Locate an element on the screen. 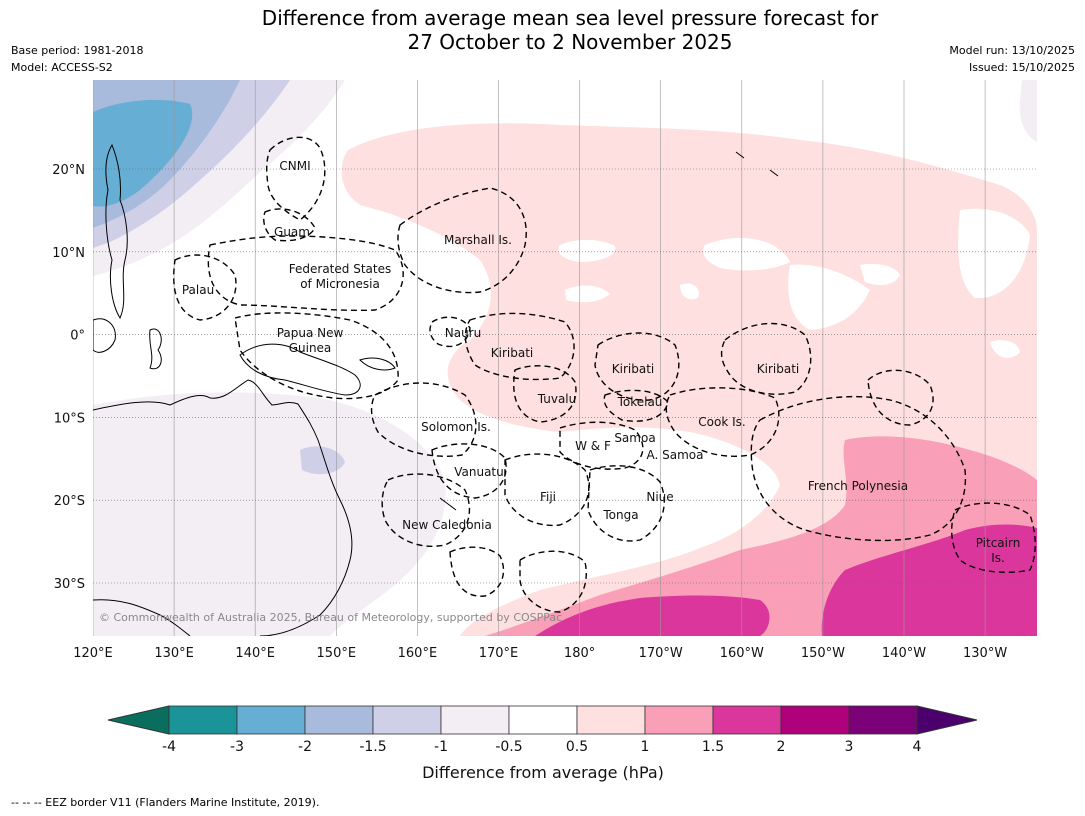  label-cnmi: CNMI is located at coordinates (294, 166).